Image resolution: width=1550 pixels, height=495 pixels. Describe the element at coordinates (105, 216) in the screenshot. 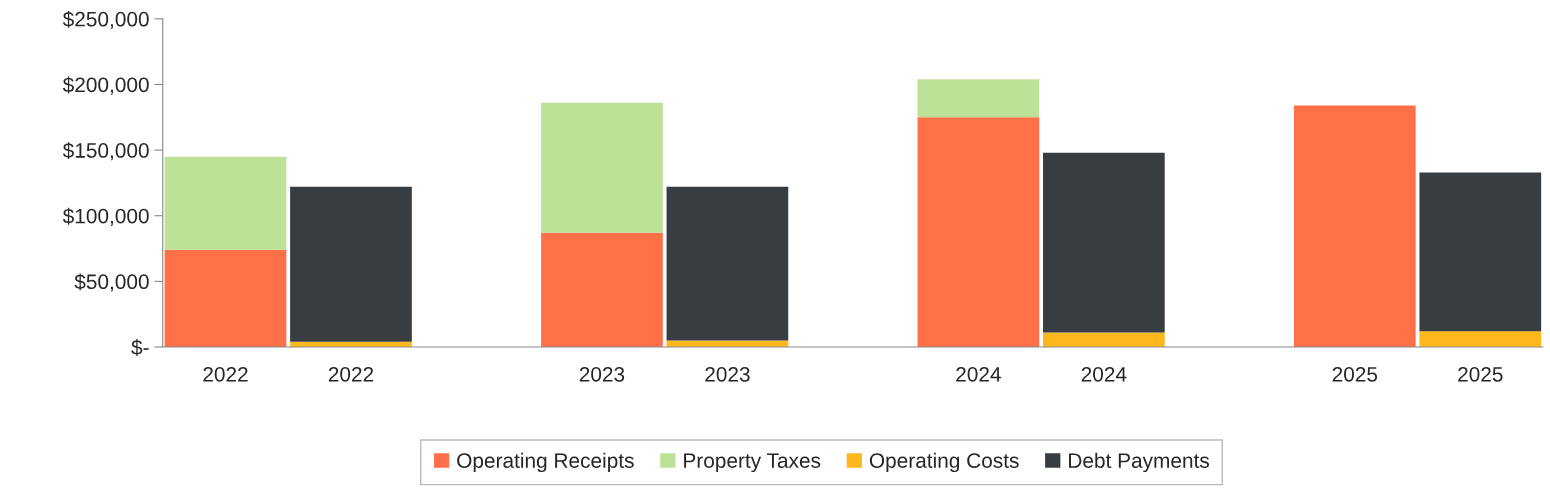

I see `y-tick-label: $100,000` at that location.